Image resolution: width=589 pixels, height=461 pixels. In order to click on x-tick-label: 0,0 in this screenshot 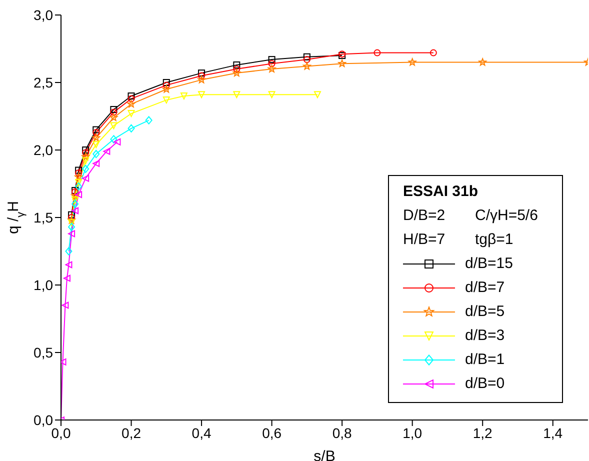, I will do `click(61, 432)`.